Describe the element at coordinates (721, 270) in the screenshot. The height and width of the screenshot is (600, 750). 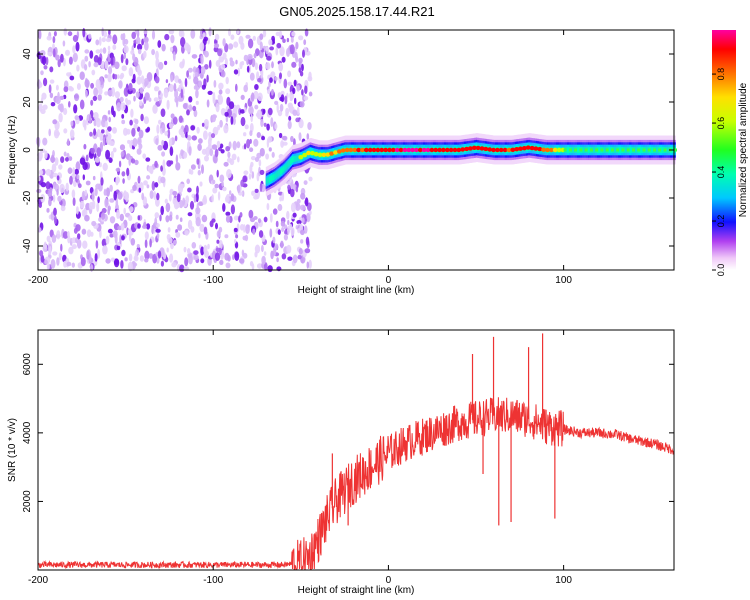
I see `colorbar-tick-label: 0.0` at that location.